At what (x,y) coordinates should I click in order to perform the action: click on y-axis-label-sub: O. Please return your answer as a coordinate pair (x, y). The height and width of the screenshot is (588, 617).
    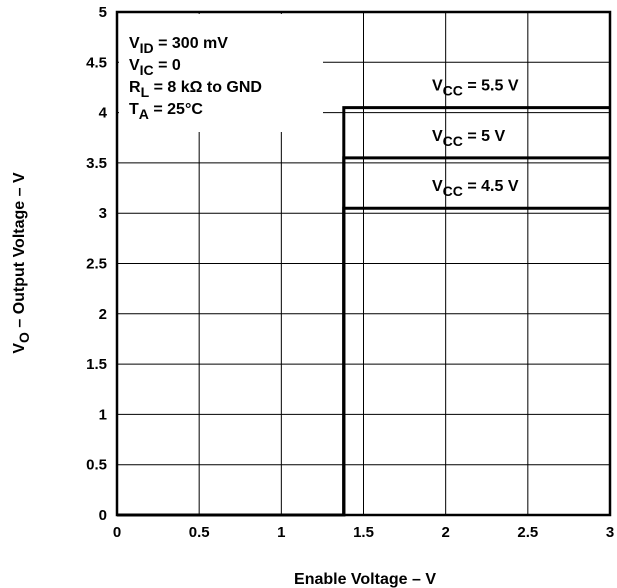
    Looking at the image, I should click on (24, 337).